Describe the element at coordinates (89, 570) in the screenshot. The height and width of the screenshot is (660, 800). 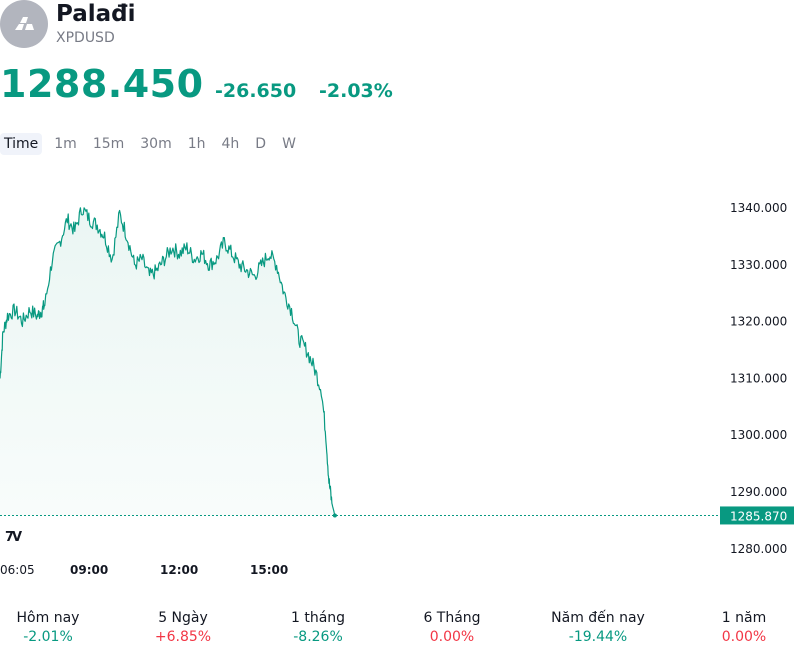
I see `x-tick-label: 09:00` at that location.